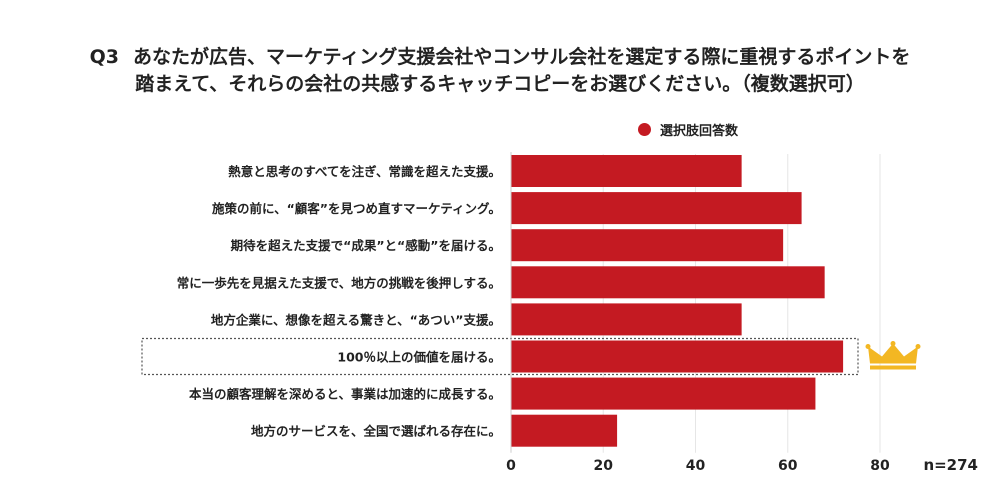  Describe the element at coordinates (366, 245) in the screenshot. I see `category-label: 期待を超えた支援で“成果”と“感動”を届ける。` at that location.